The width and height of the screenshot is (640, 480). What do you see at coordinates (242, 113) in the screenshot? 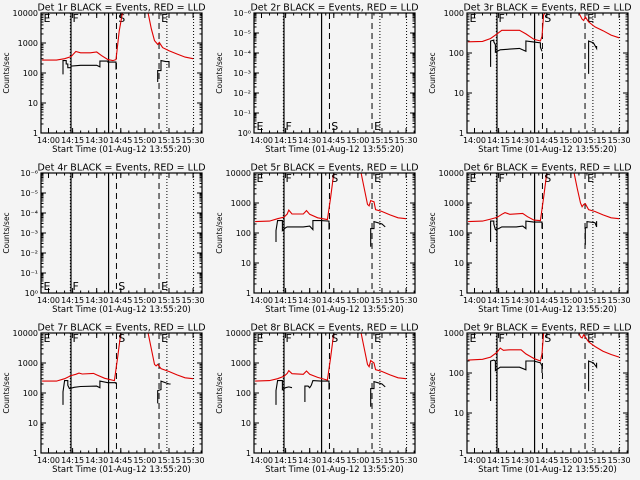
I see `y-tick-label: 10⁻¹` at bounding box center [242, 113].